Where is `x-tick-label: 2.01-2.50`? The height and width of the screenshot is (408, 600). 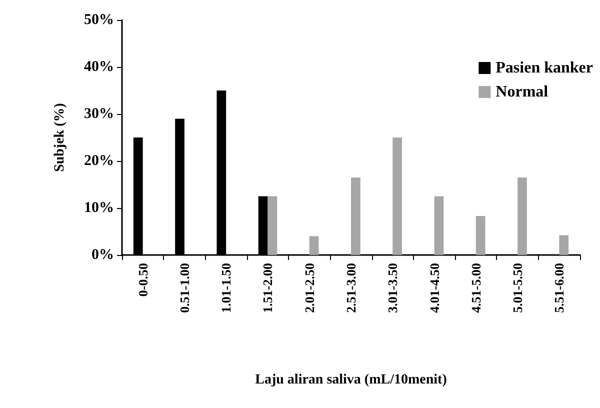 x-tick-label: 2.01-2.50 is located at coordinates (309, 288).